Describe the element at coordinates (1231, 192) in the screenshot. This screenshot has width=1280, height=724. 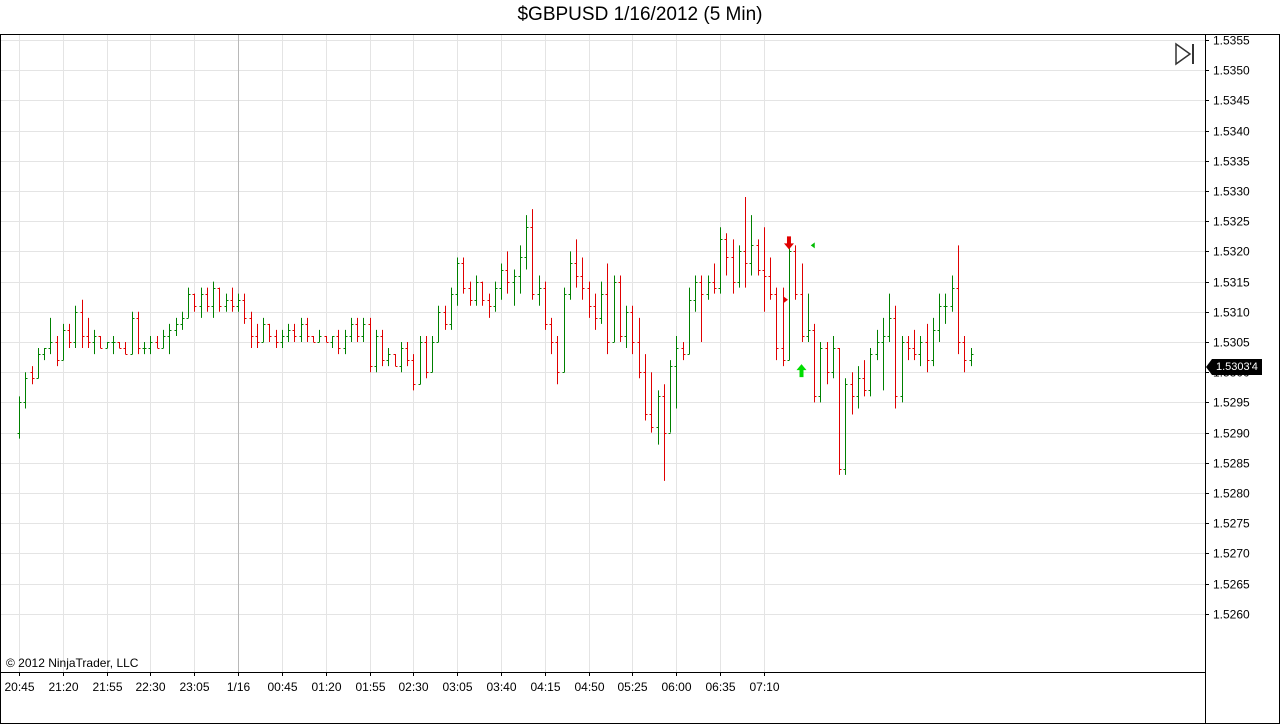
I see `y-tick-label: 1.5330` at that location.